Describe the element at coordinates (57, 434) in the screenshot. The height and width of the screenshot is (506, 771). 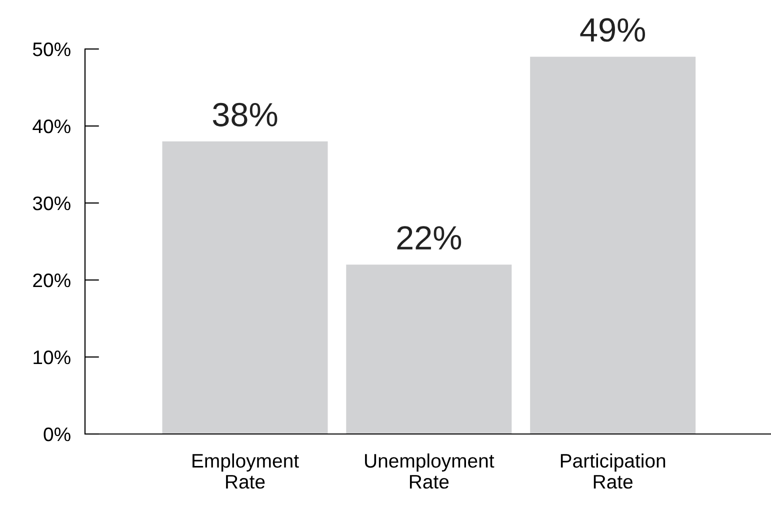
I see `y-tick-label: 0%` at that location.